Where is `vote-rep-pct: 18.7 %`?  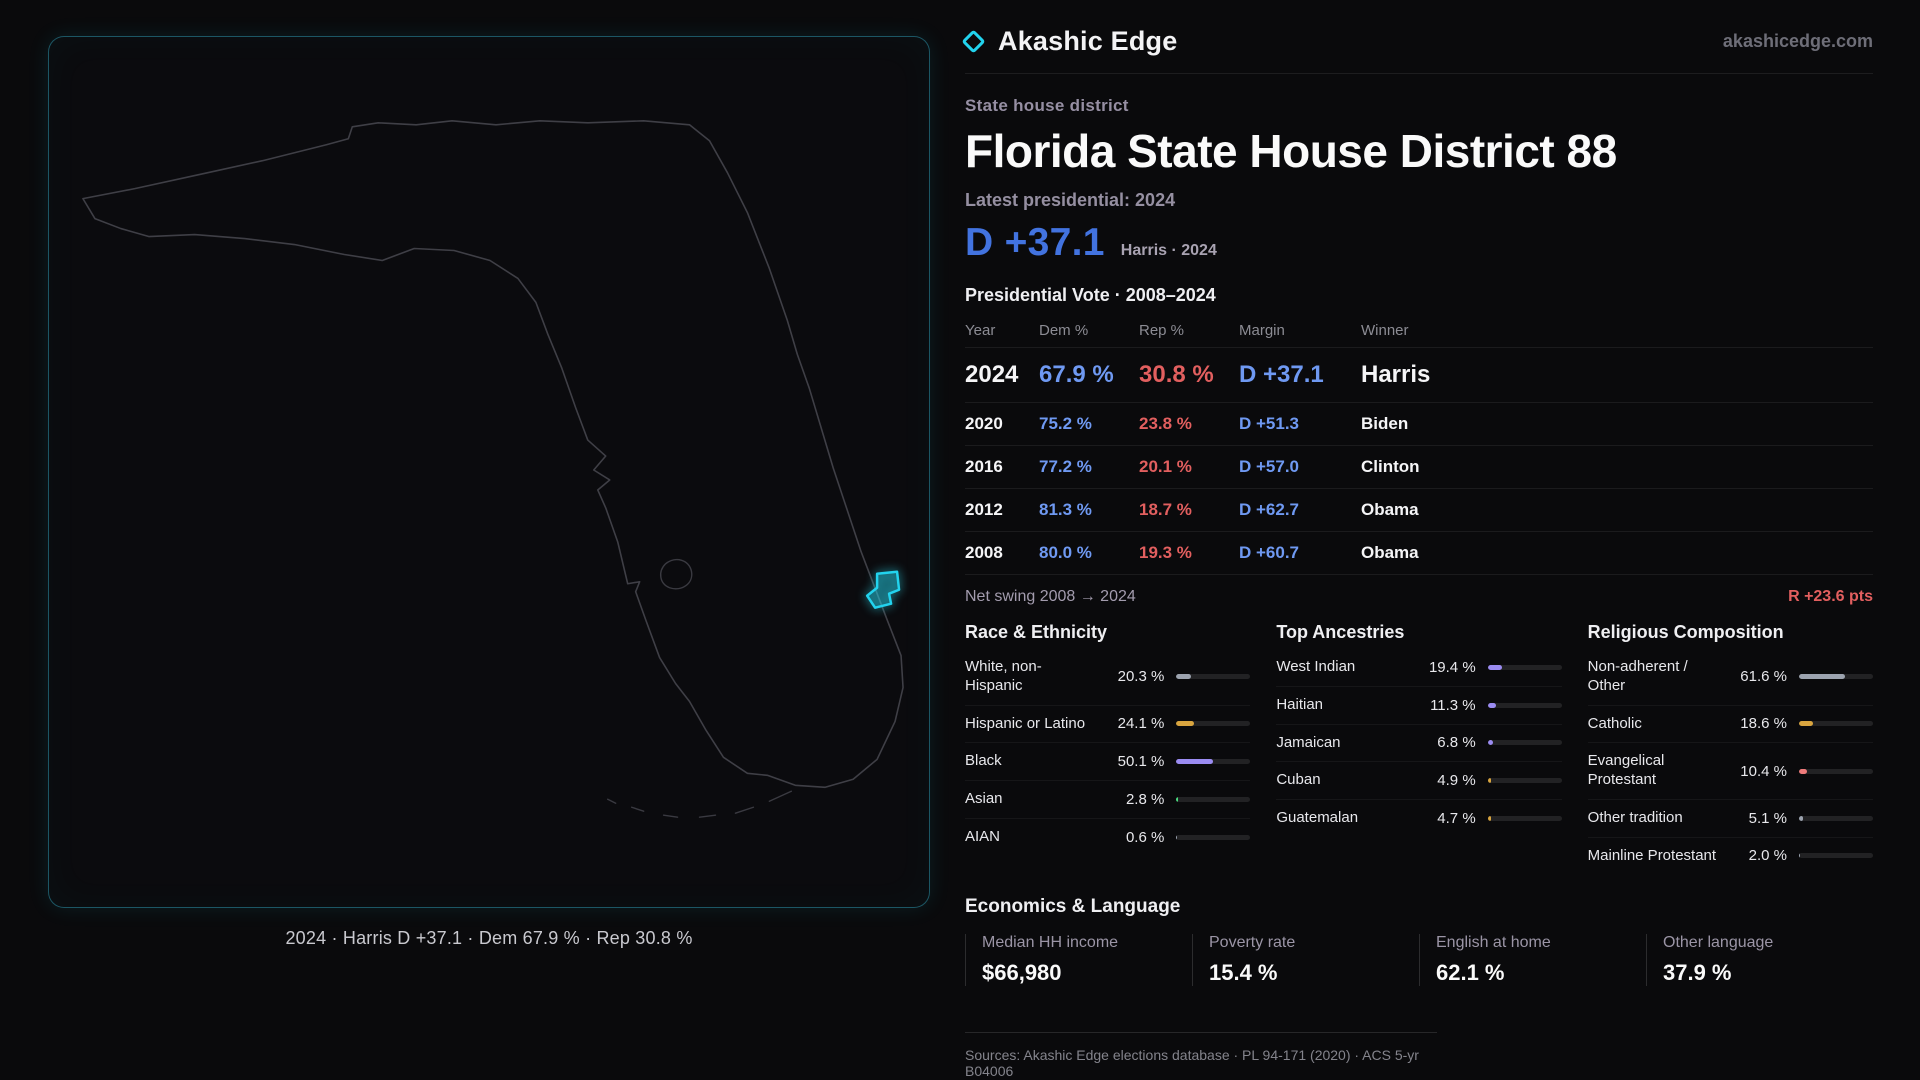
vote-rep-pct: 18.7 % is located at coordinates (1165, 509).